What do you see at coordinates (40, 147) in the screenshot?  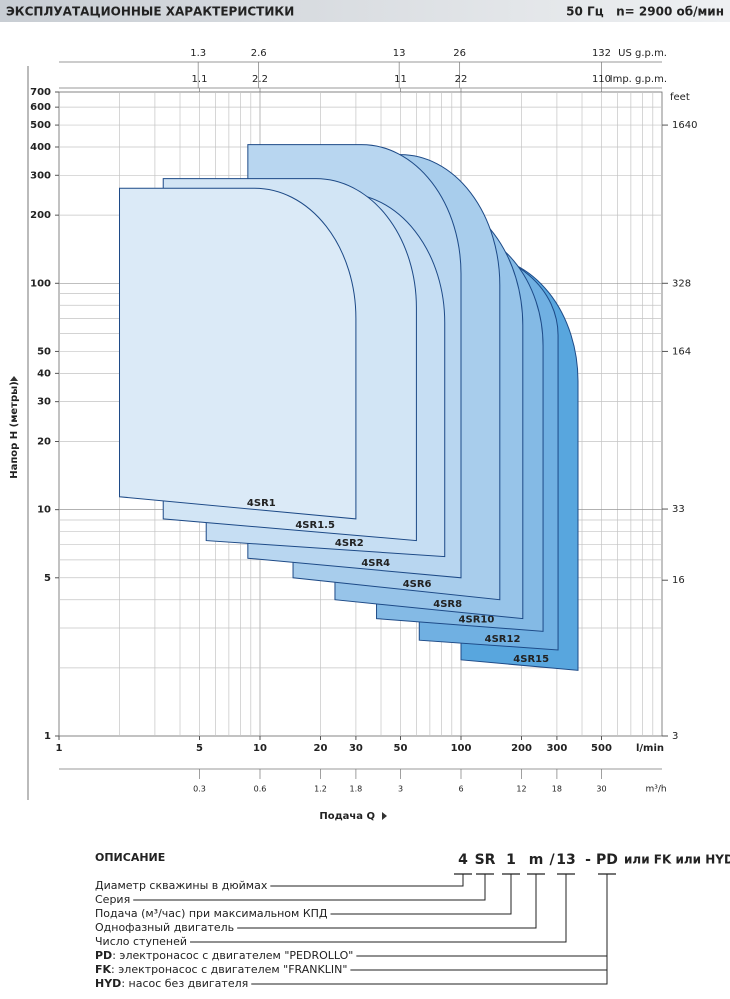 I see `y-tick-label: 400` at bounding box center [40, 147].